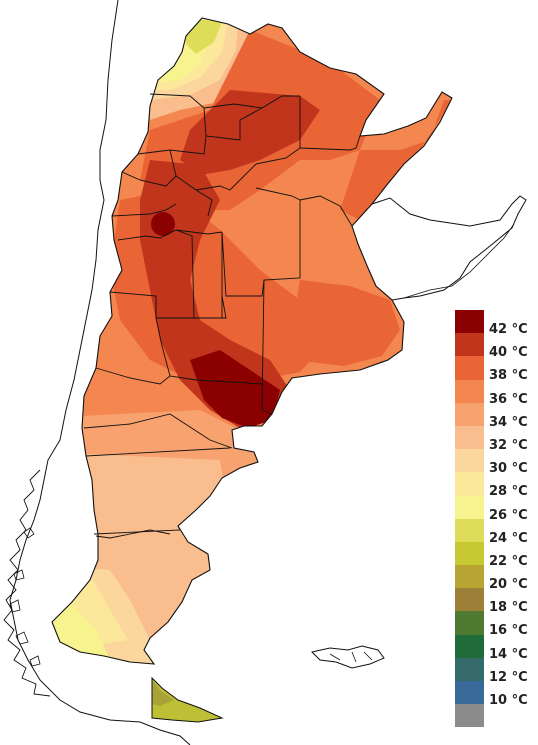 The image size is (538, 745). I want to click on legend-item: 20 °C, so click(495, 578).